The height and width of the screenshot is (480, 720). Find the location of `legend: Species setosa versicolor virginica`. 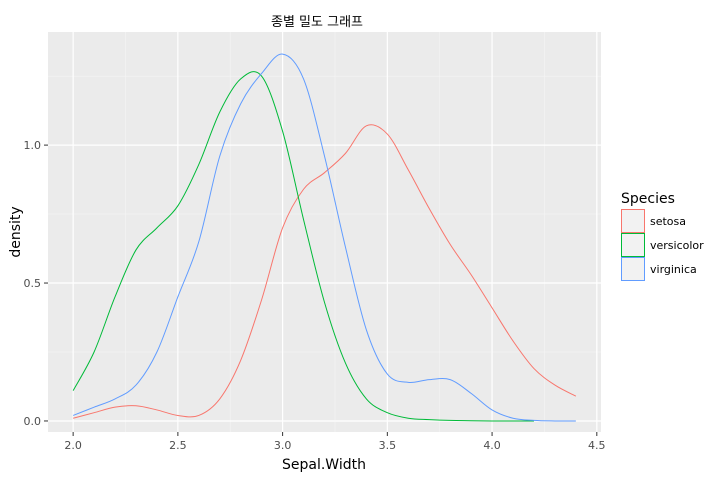

legend: Species setosa versicolor virginica is located at coordinates (662, 236).